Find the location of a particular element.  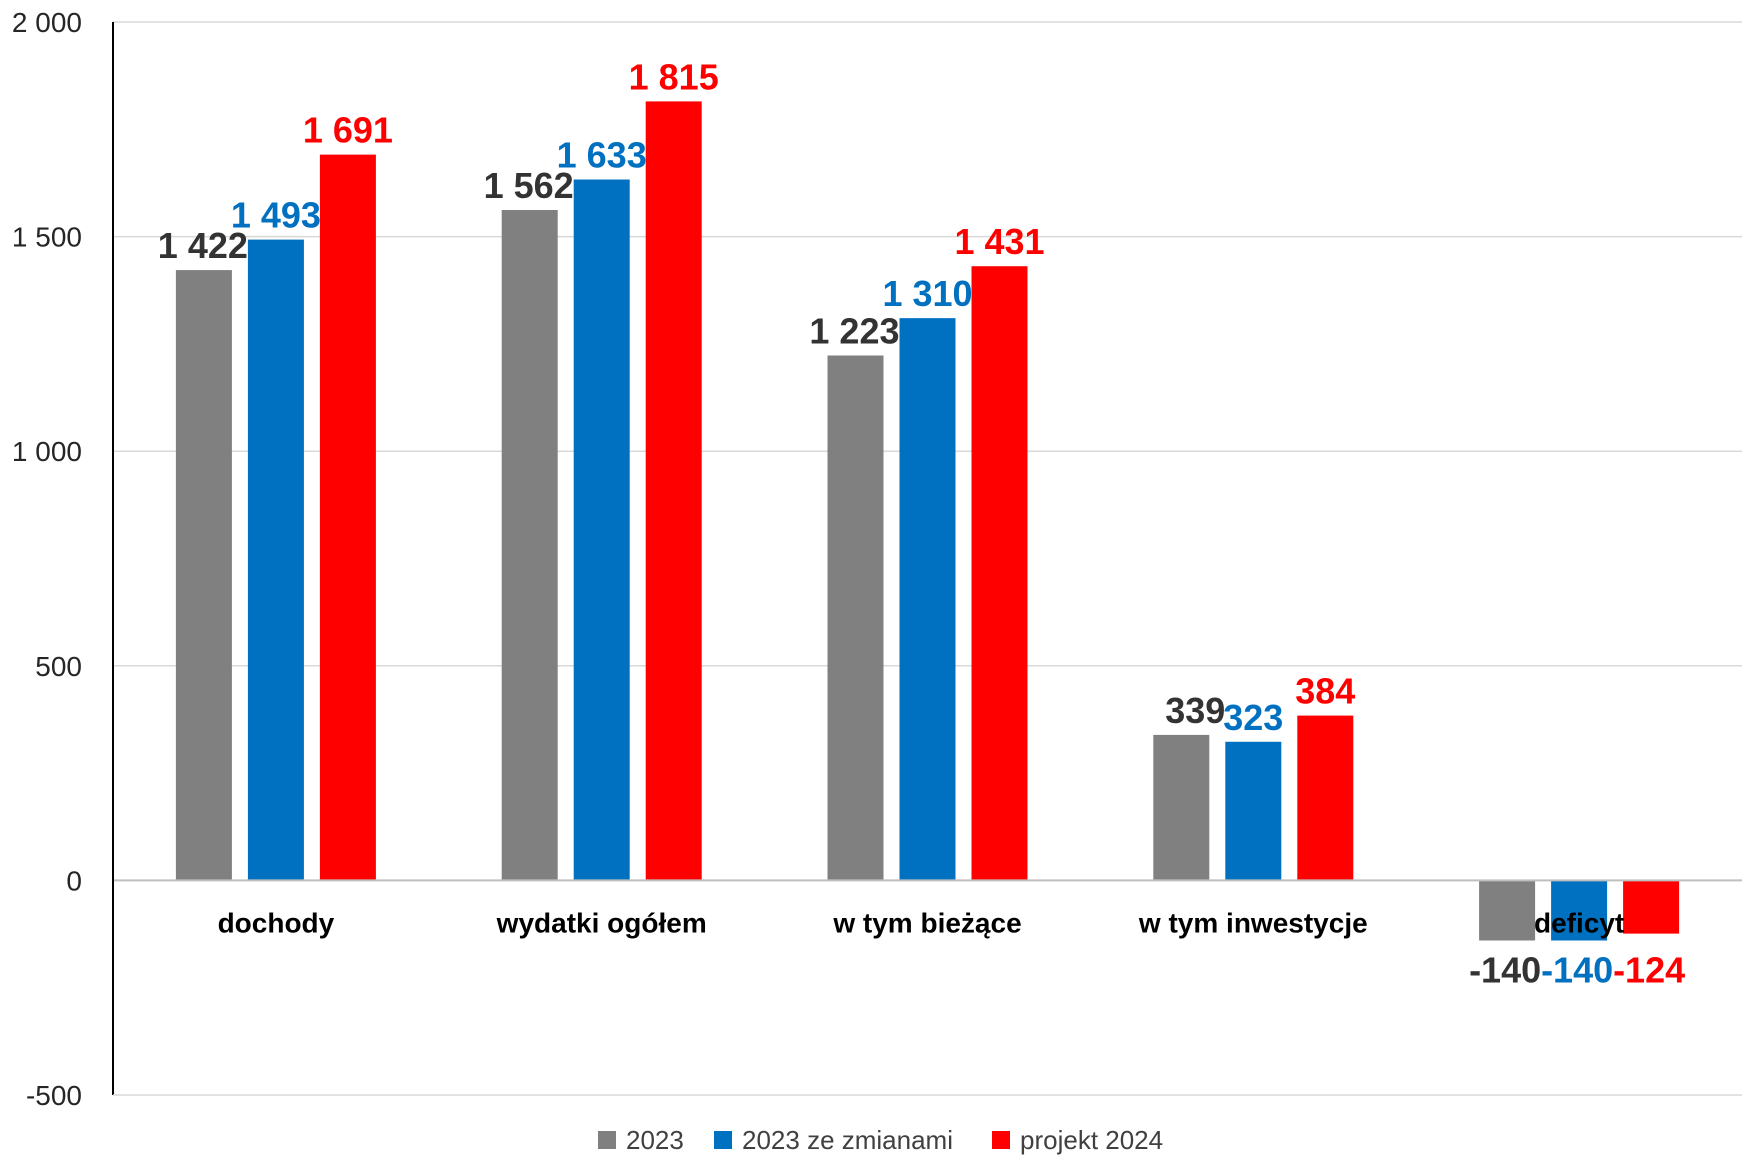

category-label-dochody: dochody is located at coordinates (276, 922).